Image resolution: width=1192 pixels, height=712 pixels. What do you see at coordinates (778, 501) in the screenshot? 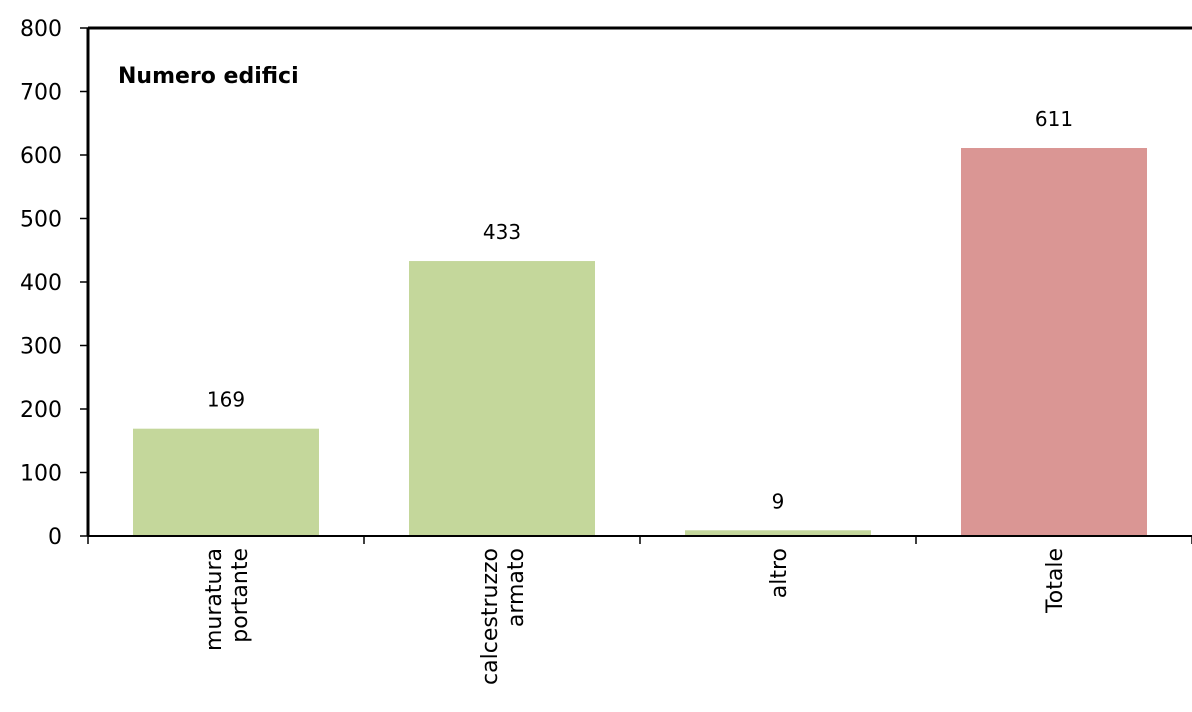
I see `data-label: 9` at bounding box center [778, 501].